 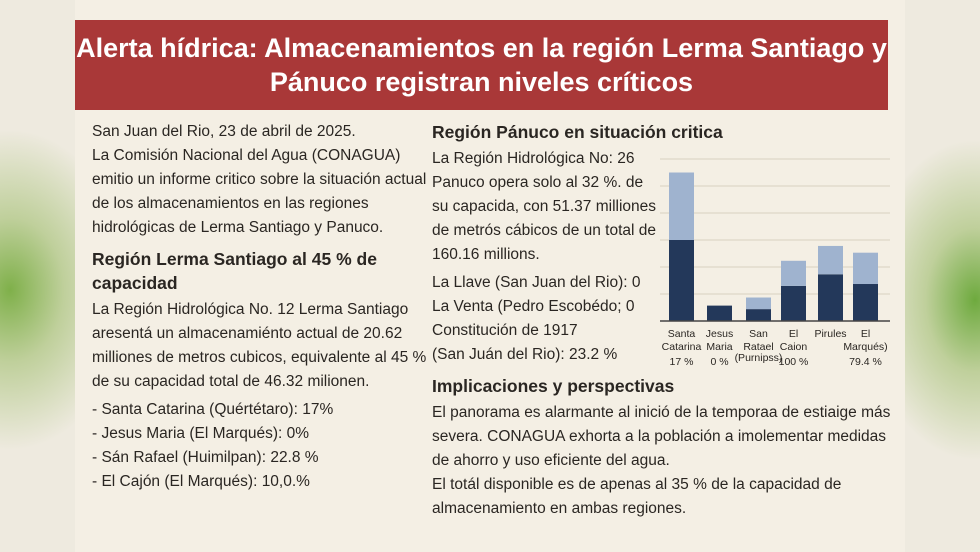 I want to click on tick-label: Caion, so click(x=794, y=347).